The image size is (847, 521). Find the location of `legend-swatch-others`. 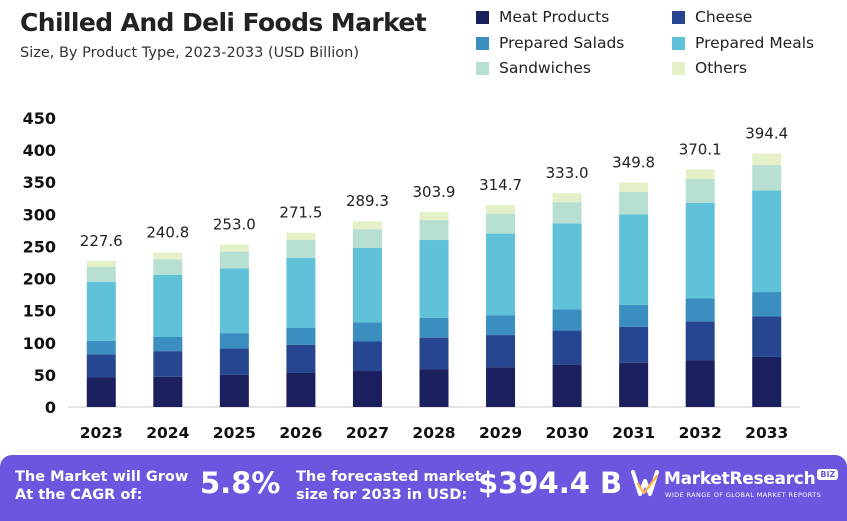

legend-swatch-others is located at coordinates (678, 68).